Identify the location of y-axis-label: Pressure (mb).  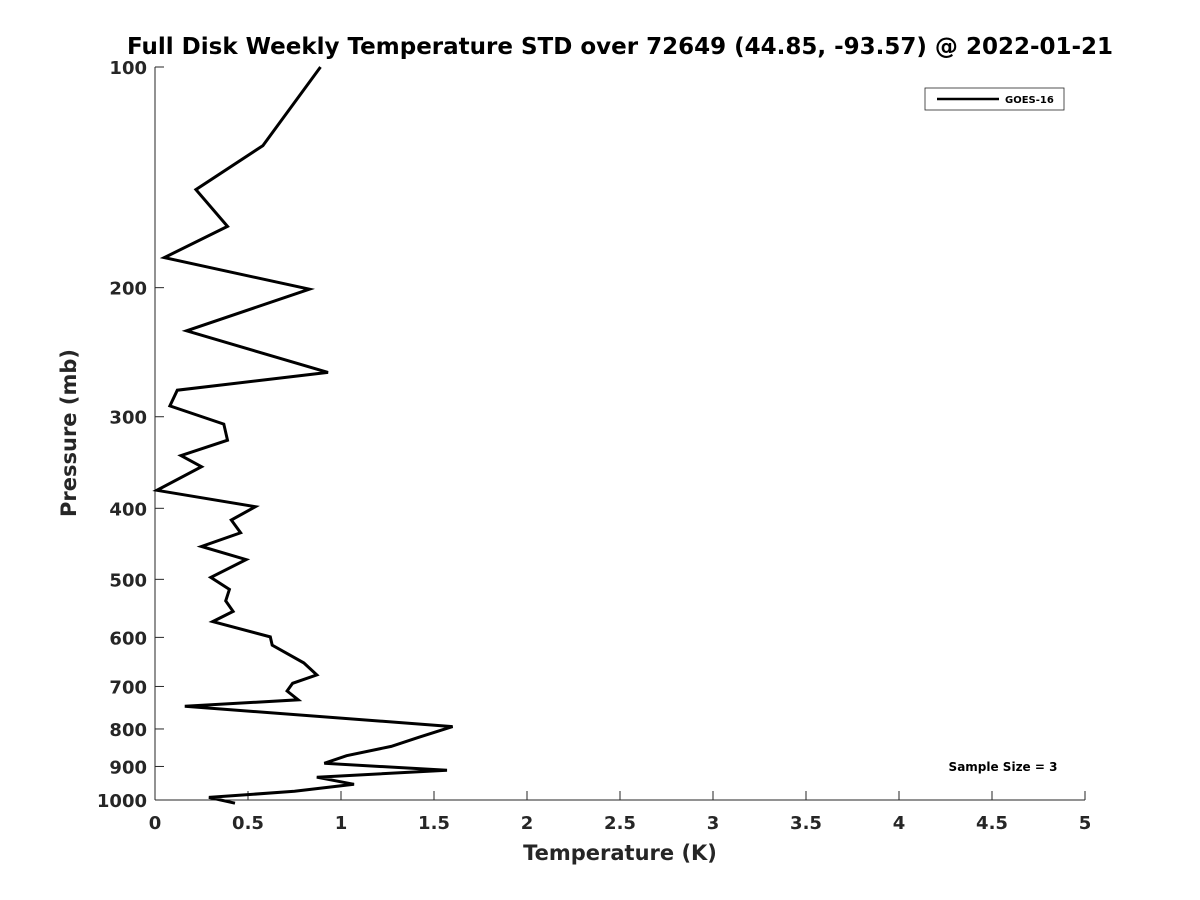
(69, 433).